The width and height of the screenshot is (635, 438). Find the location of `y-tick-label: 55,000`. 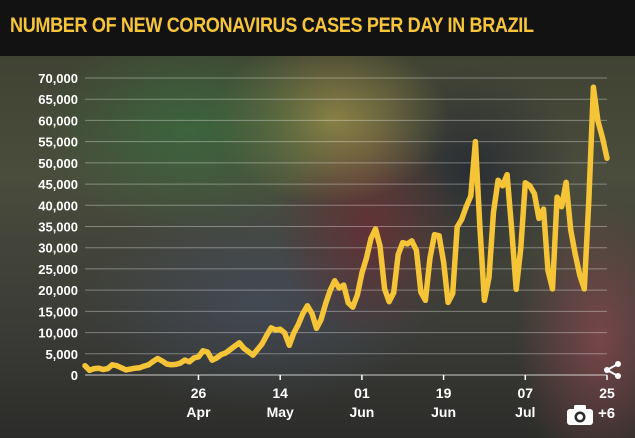

y-tick-label: 55,000 is located at coordinates (58, 142).